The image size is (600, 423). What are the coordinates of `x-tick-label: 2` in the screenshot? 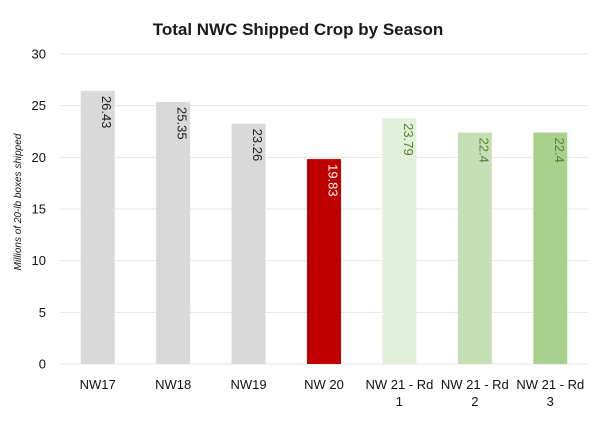 It's located at (474, 401).